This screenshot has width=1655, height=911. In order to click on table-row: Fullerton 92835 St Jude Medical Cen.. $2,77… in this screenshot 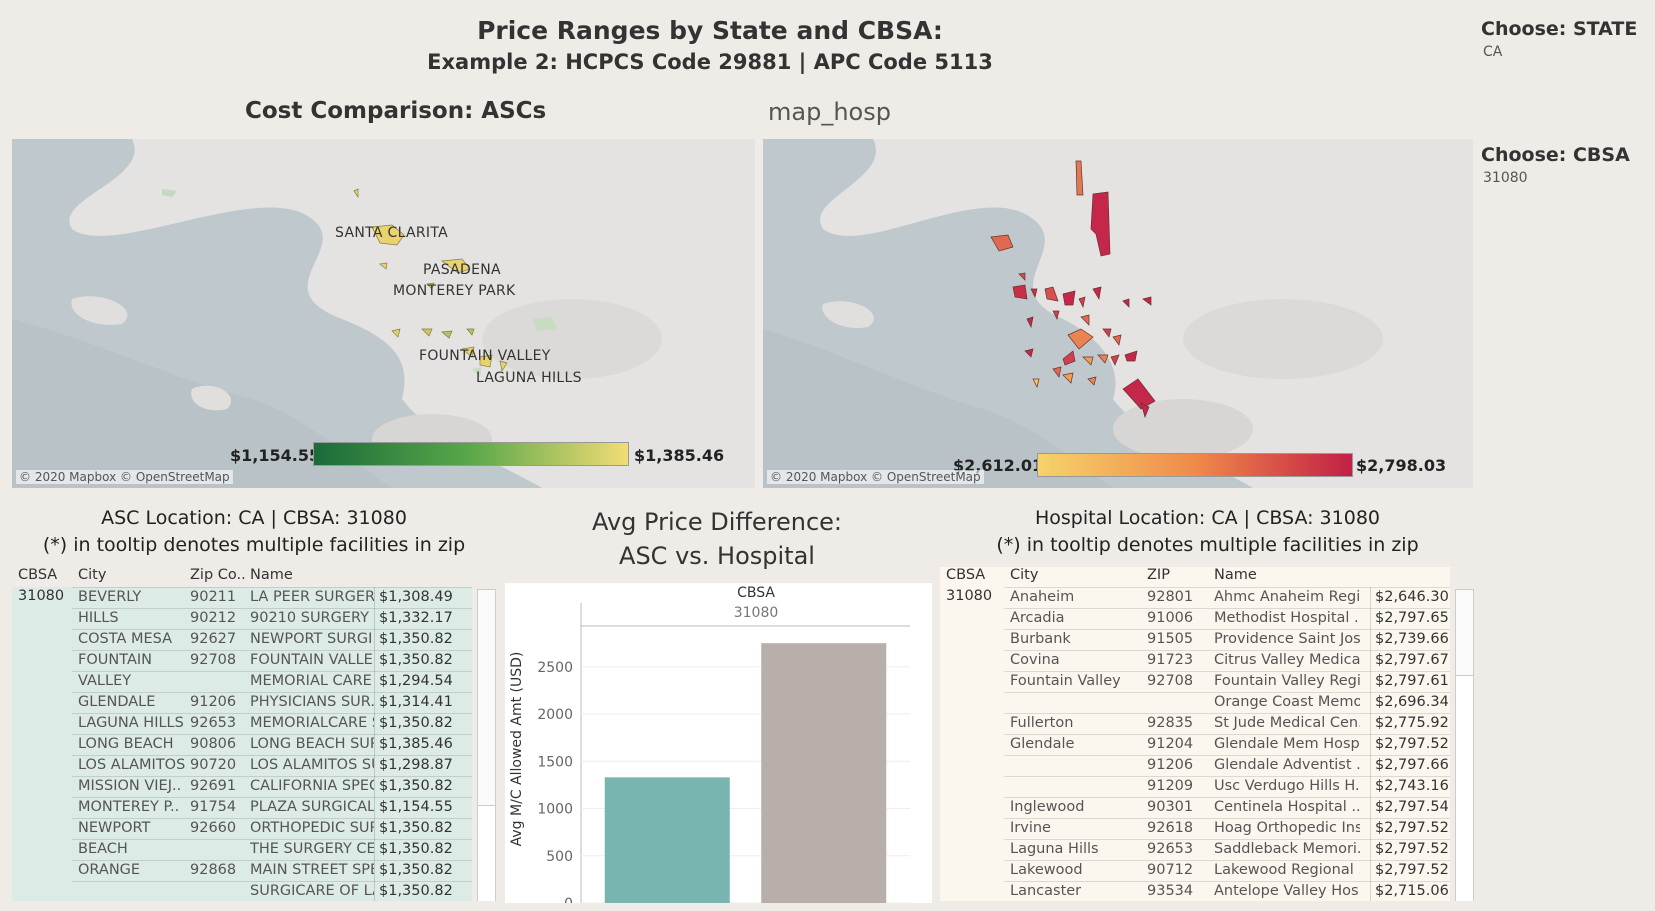, I will do `click(1207, 723)`.